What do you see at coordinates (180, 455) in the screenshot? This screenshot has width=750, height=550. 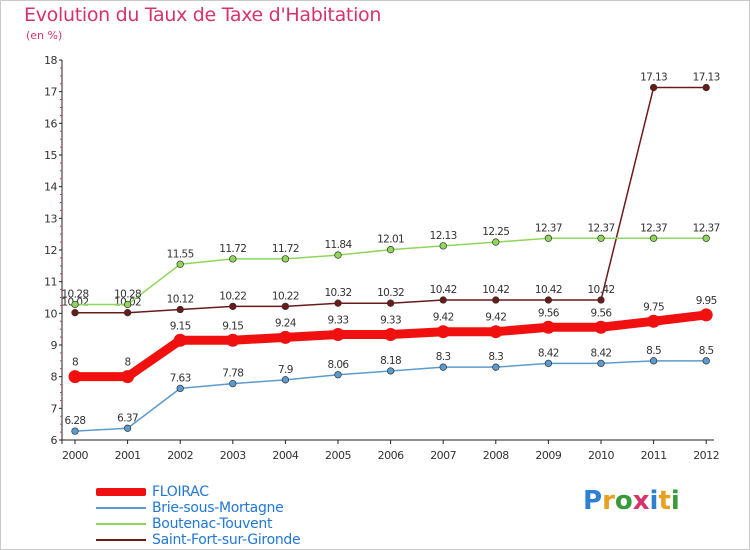 I see `x-tick-label: 2002` at bounding box center [180, 455].